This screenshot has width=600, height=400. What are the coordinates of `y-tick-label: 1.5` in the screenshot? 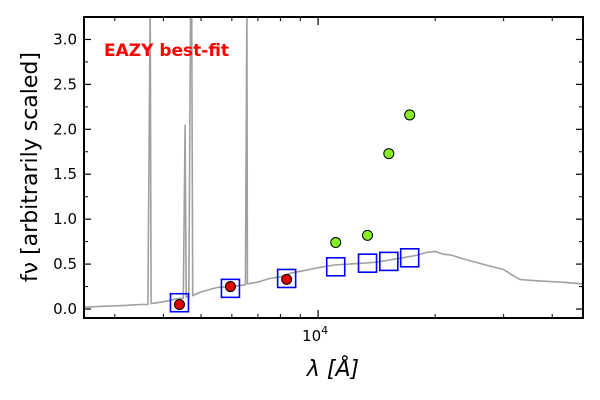 It's located at (65, 174).